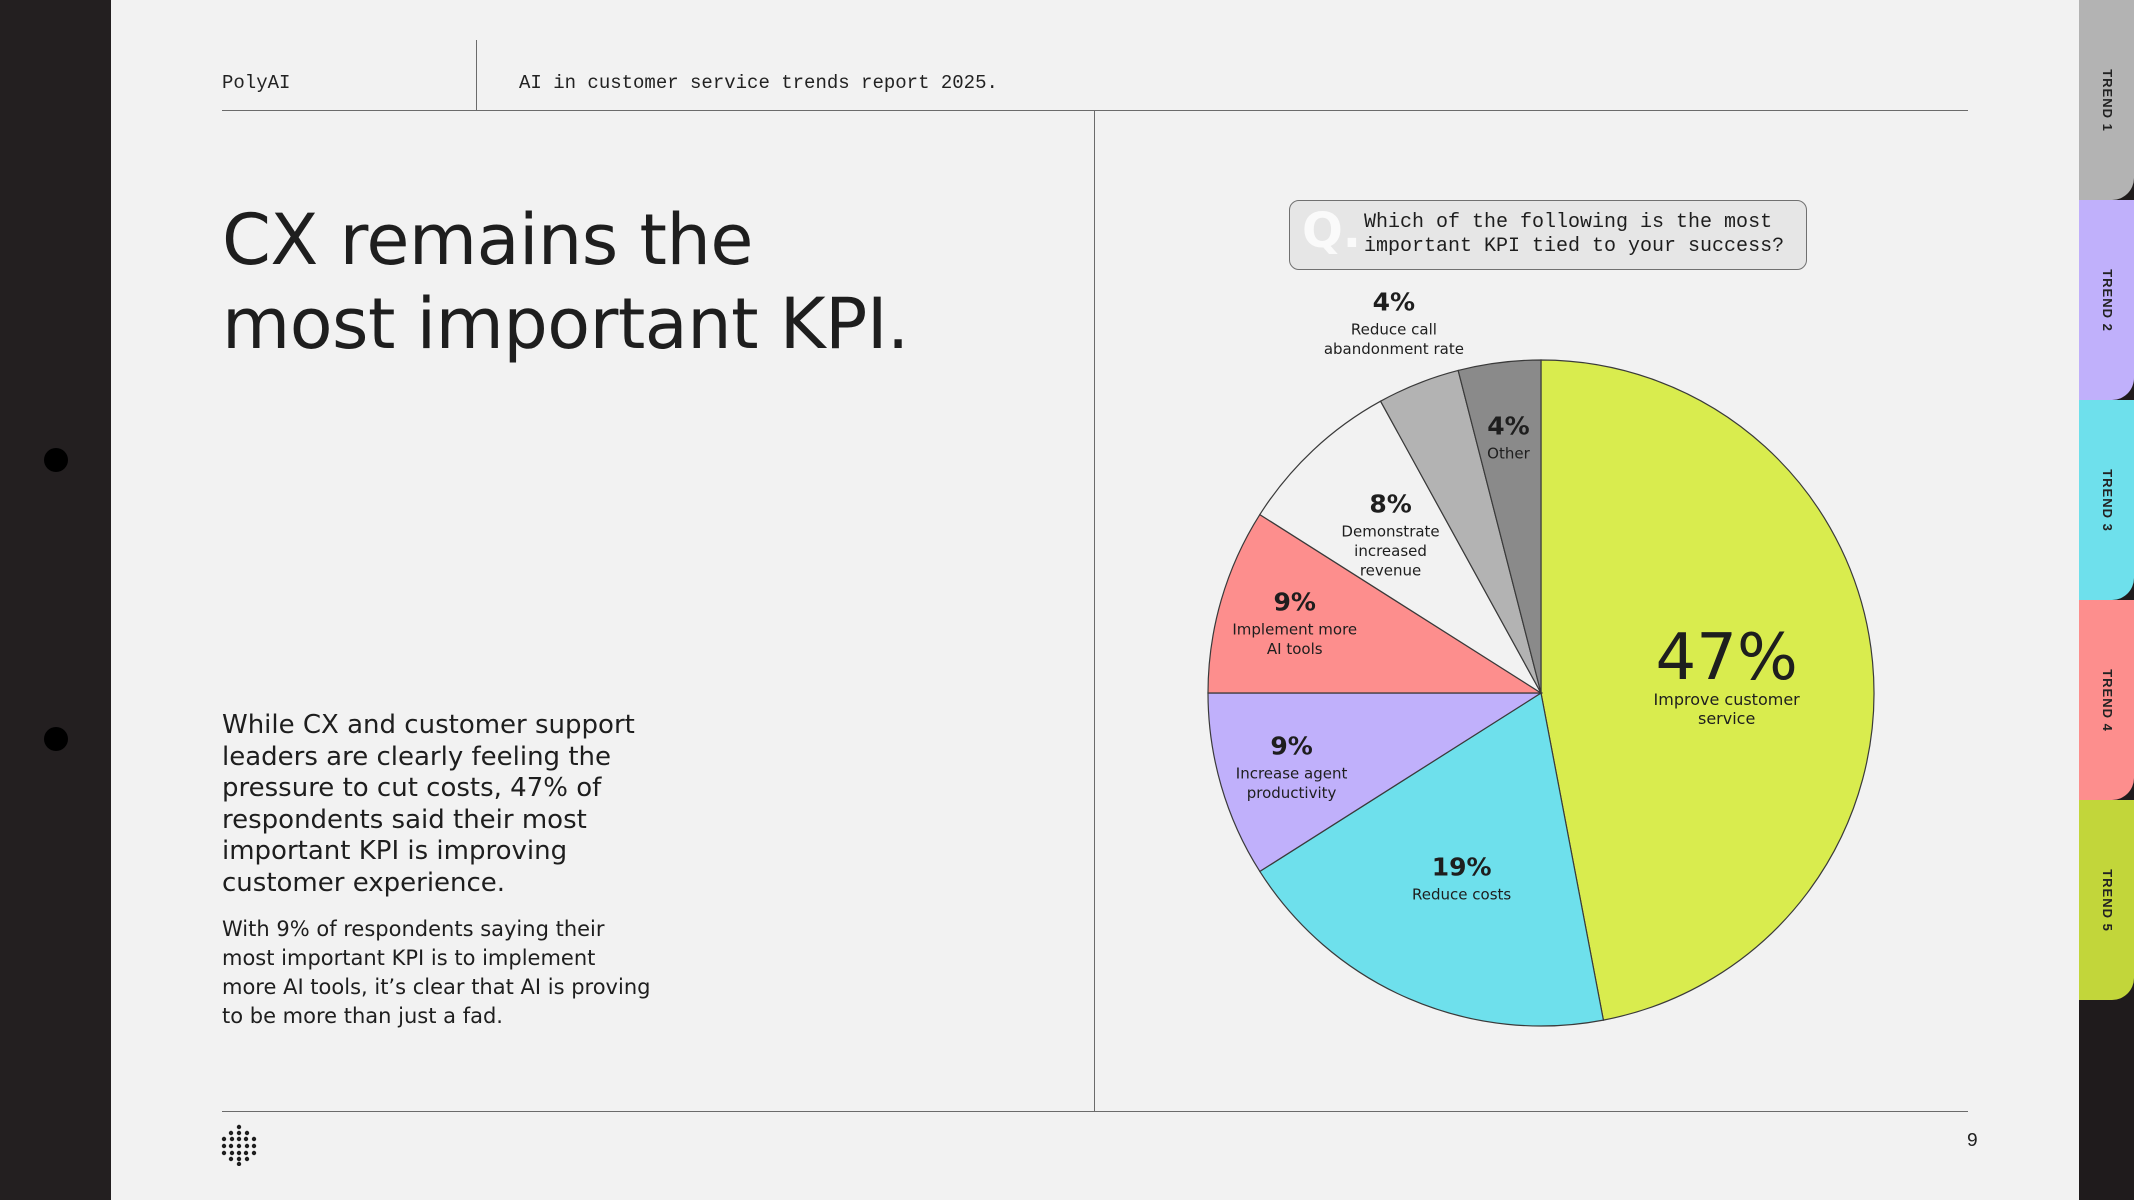 Image resolution: width=2134 pixels, height=1200 pixels. I want to click on slice-category-label: Implement more, so click(1294, 630).